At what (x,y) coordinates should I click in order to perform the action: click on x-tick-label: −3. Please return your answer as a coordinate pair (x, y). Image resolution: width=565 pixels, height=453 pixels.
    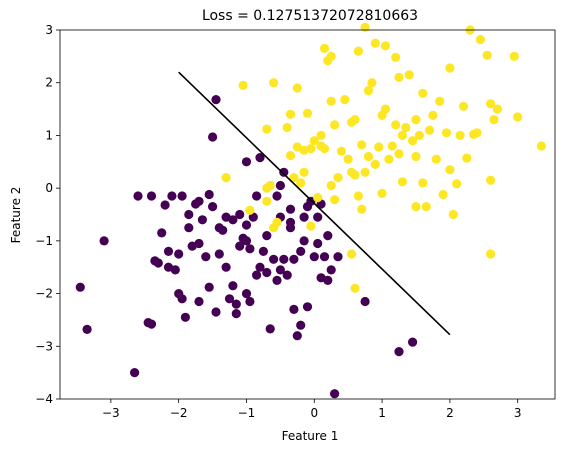
    Looking at the image, I should click on (111, 413).